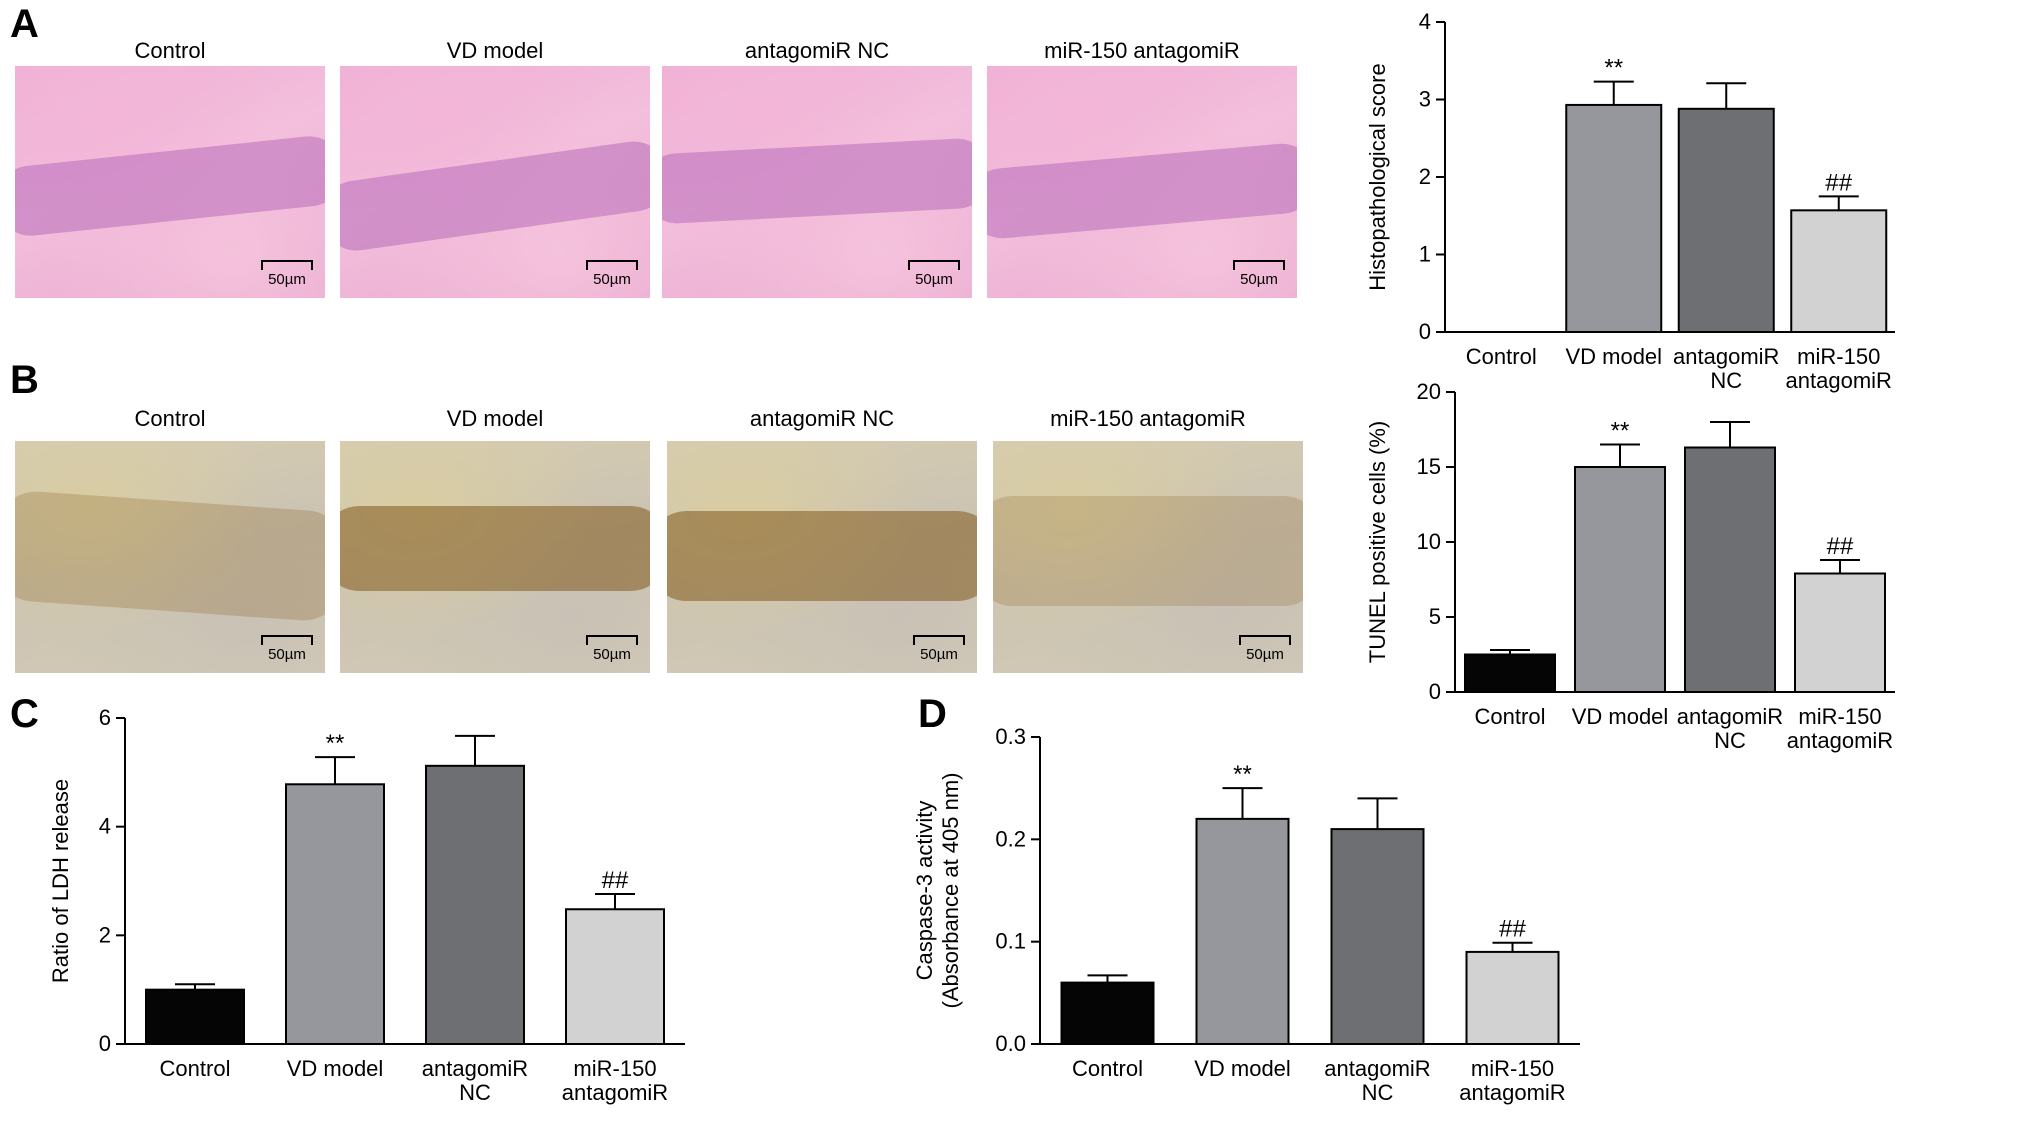  I want to click on y-tick-label: 3, so click(1425, 99).